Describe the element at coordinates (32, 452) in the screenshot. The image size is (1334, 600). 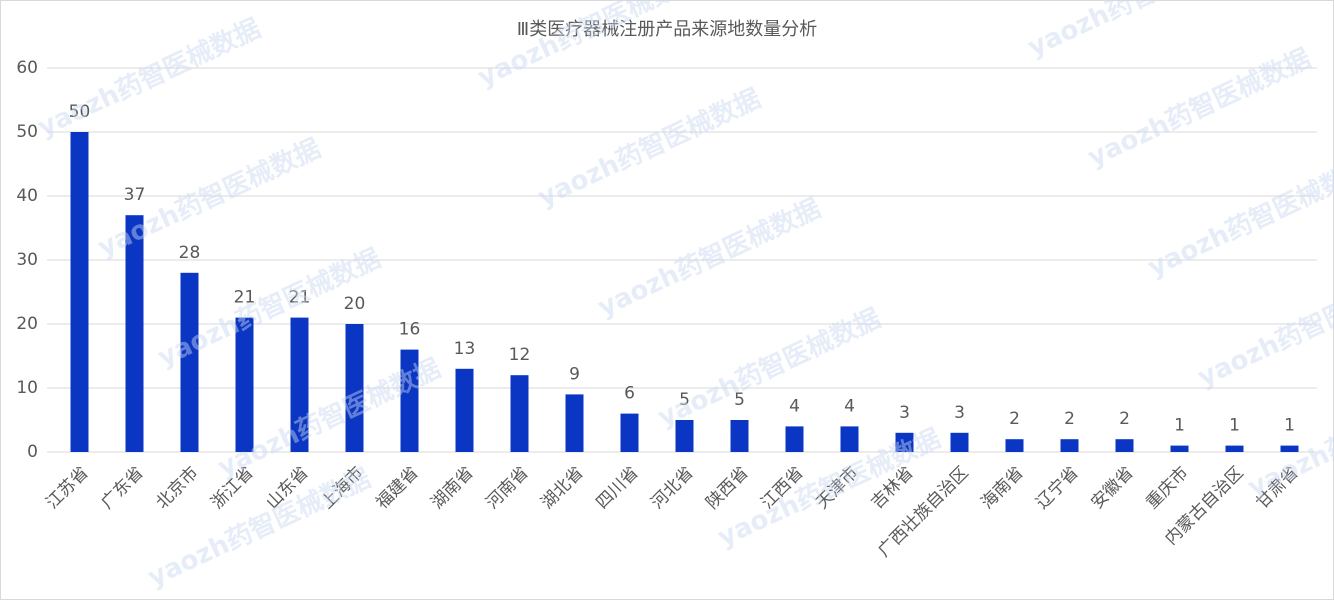
I see `y-tick-label: 0` at that location.